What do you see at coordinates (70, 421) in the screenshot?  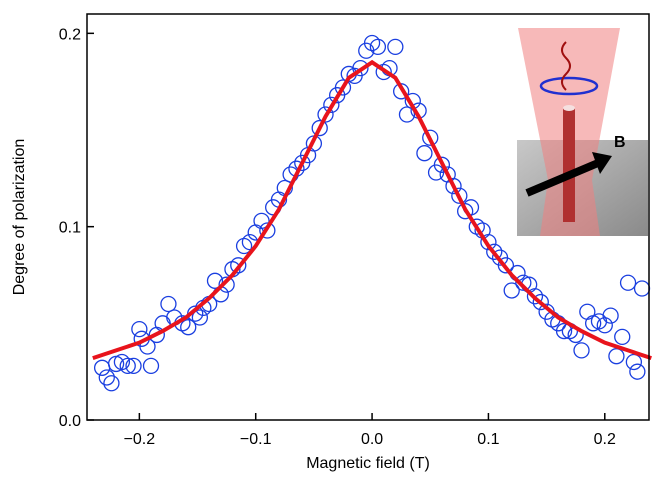 I see `y-tick-label: 0.0` at bounding box center [70, 421].